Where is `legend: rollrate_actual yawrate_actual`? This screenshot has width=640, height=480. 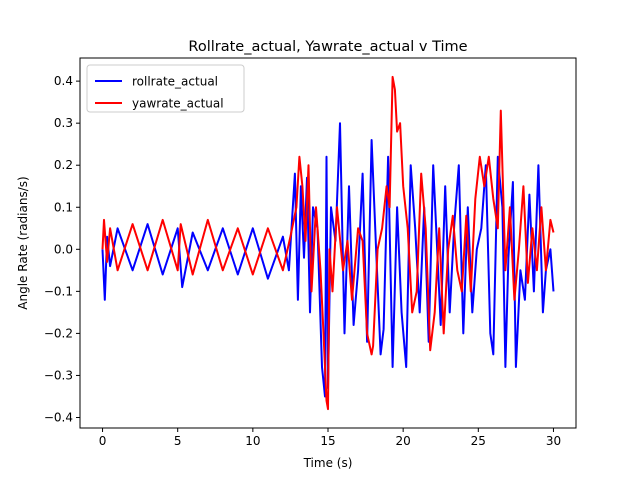
legend: rollrate_actual yawrate_actual is located at coordinates (165, 88).